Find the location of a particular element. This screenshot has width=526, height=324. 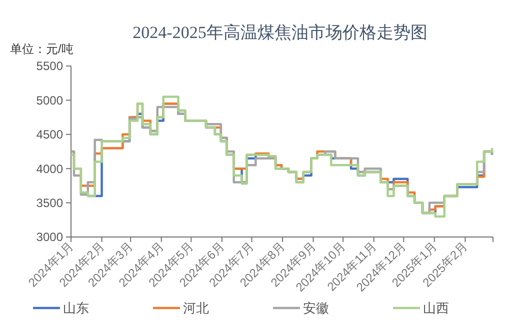

y-tick-label: 5500 is located at coordinates (50, 66).